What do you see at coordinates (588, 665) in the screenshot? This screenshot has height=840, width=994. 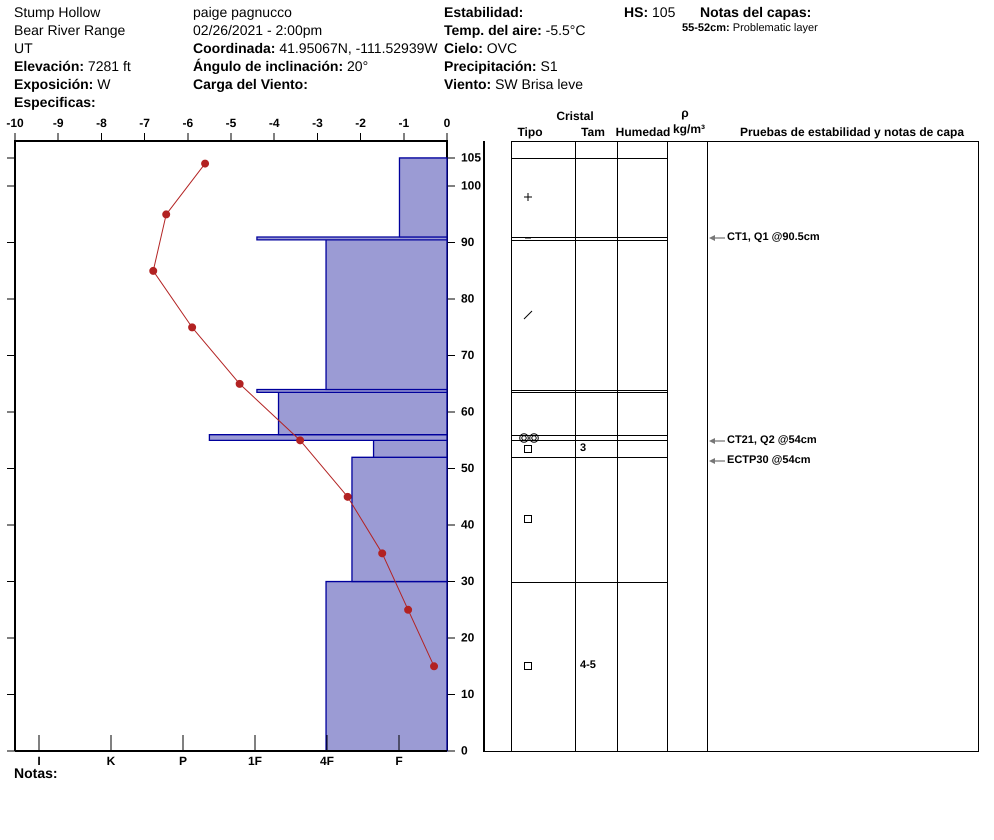 I see `text: 4-5` at bounding box center [588, 665].